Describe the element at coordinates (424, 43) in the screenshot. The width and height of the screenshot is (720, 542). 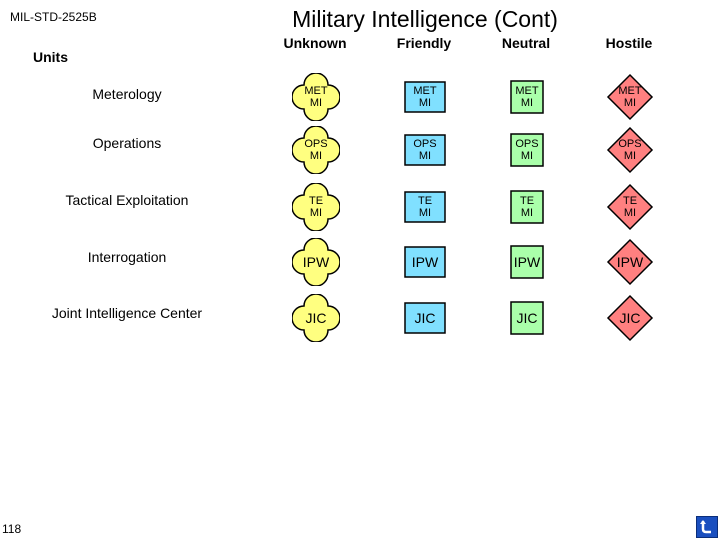
I see `column-header-friendly: Friendly` at that location.